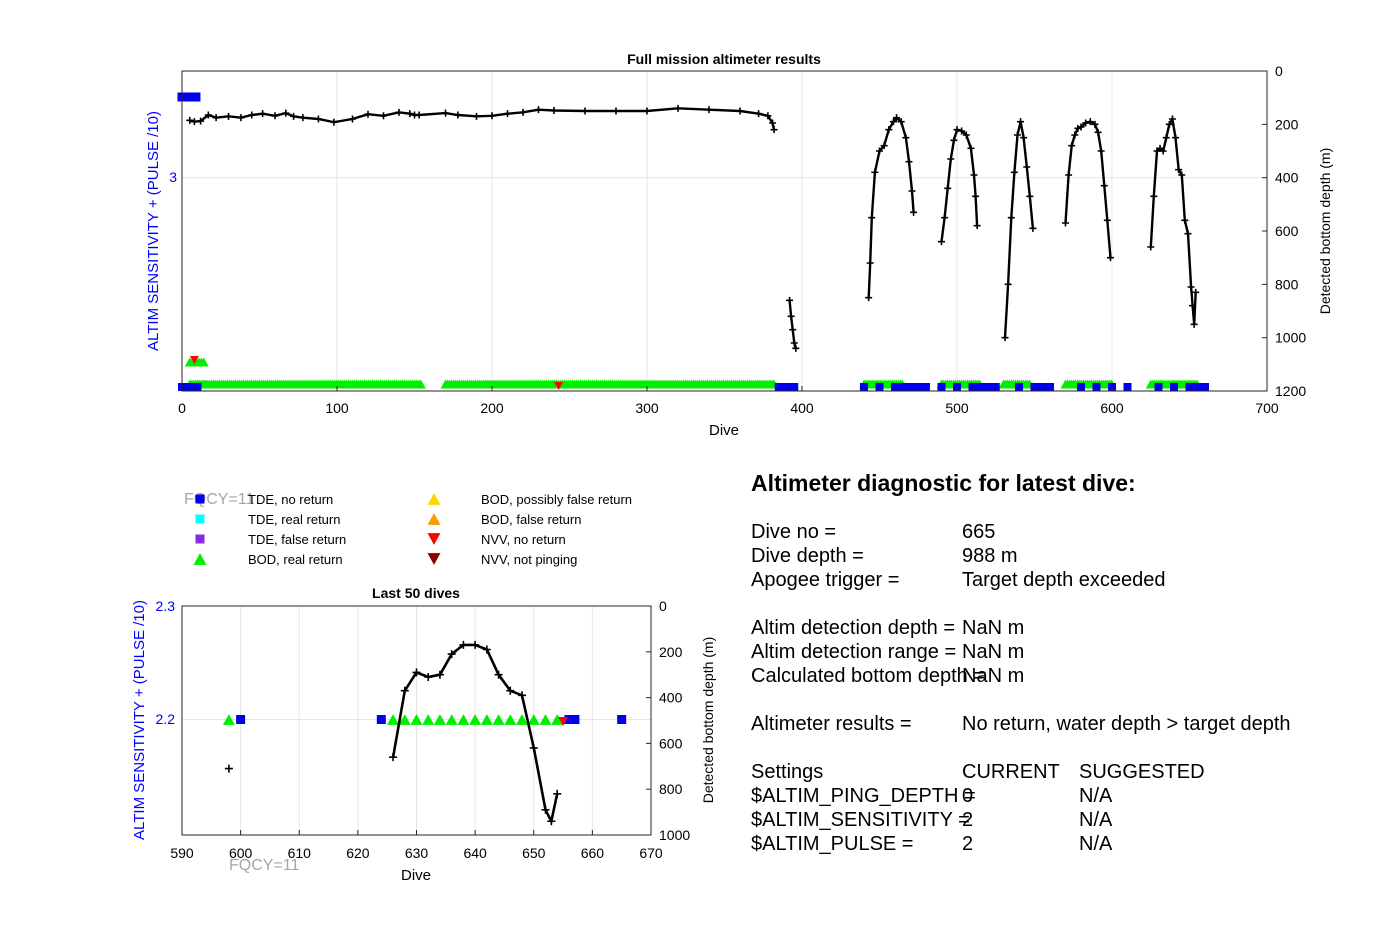  Describe the element at coordinates (1096, 844) in the screenshot. I see `pulse-suggested: N/A` at that location.